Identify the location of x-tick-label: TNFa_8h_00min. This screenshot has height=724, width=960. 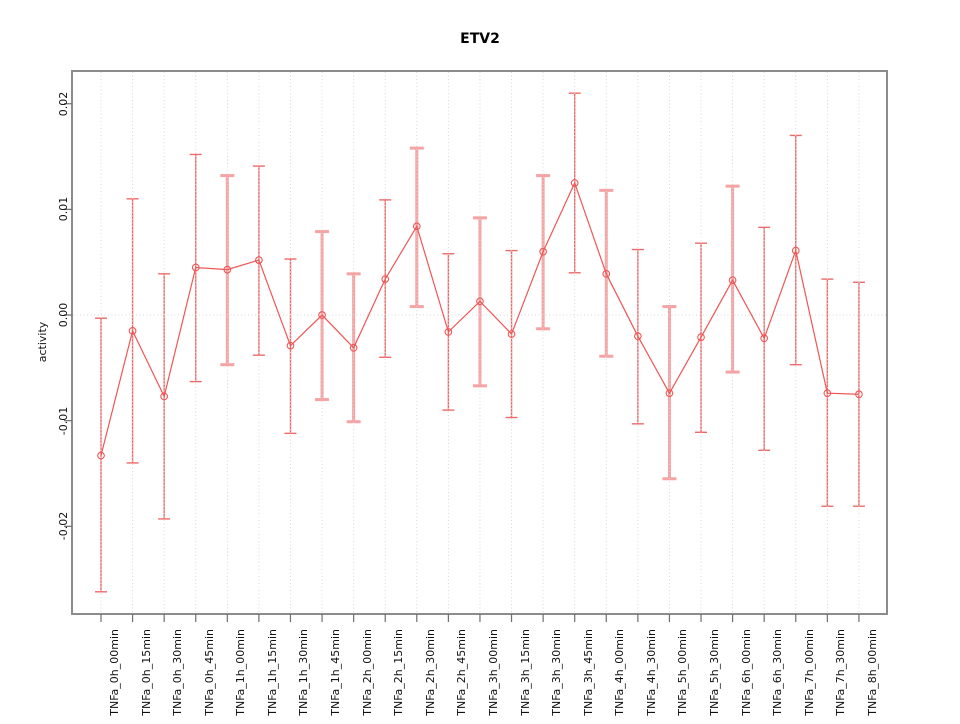
(872, 672).